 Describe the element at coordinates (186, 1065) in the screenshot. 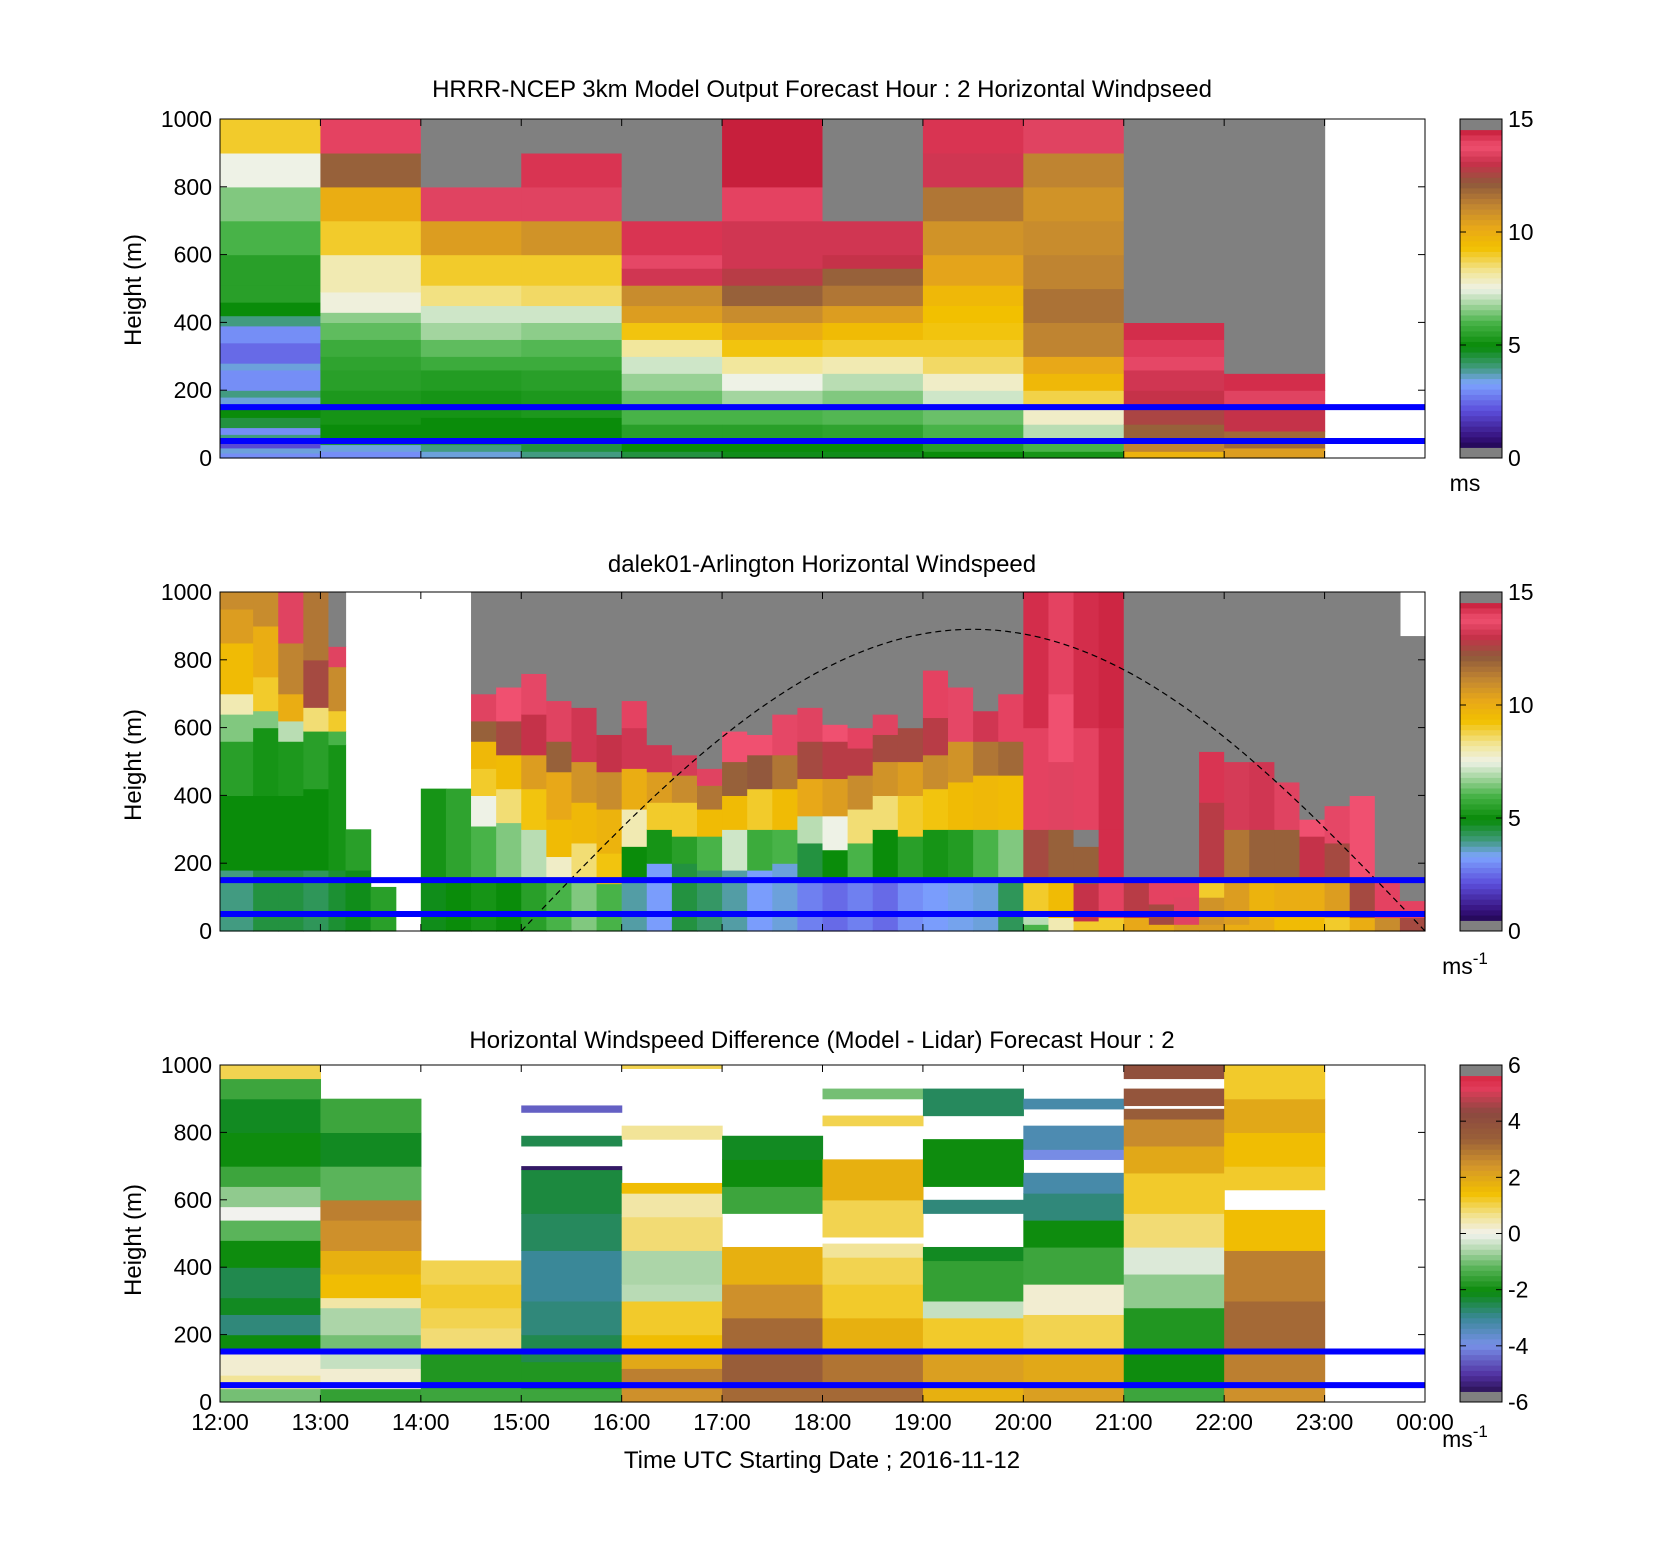

I see `y-tick-label-difference-5: 1000` at that location.